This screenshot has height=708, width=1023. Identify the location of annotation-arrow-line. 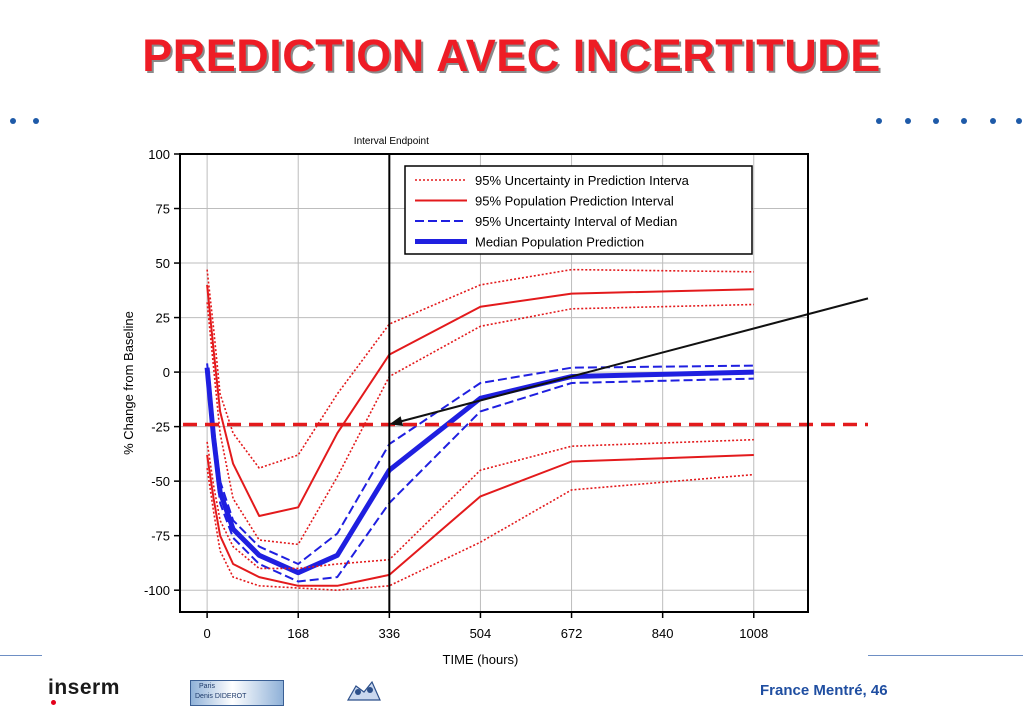
(633, 360).